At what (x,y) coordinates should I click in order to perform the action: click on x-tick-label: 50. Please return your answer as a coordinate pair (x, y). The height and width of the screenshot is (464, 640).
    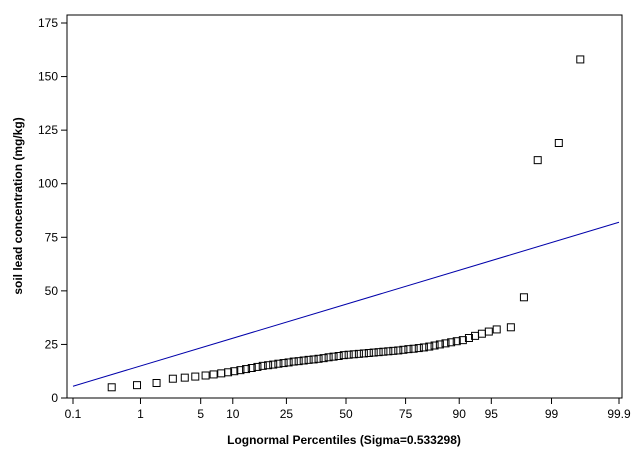
    Looking at the image, I should click on (346, 414).